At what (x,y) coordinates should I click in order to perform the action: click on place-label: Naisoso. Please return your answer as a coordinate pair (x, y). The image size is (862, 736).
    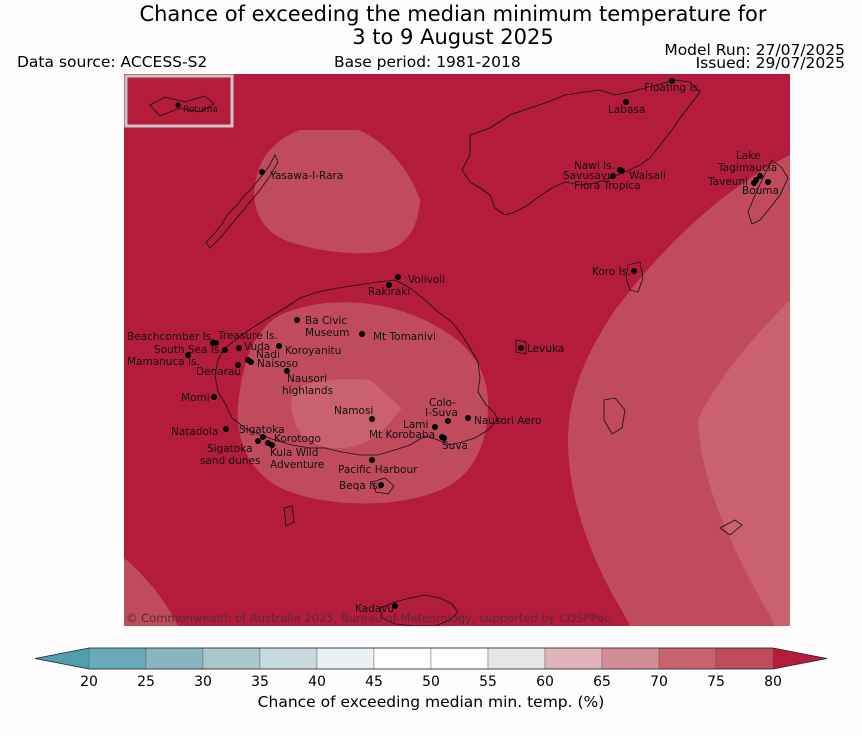
    Looking at the image, I should click on (277, 364).